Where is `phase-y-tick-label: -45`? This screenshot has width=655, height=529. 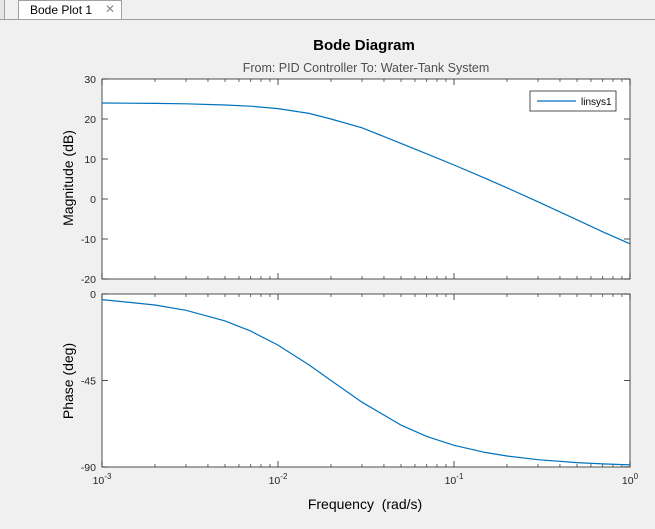
phase-y-tick-label: -45 is located at coordinates (88, 382).